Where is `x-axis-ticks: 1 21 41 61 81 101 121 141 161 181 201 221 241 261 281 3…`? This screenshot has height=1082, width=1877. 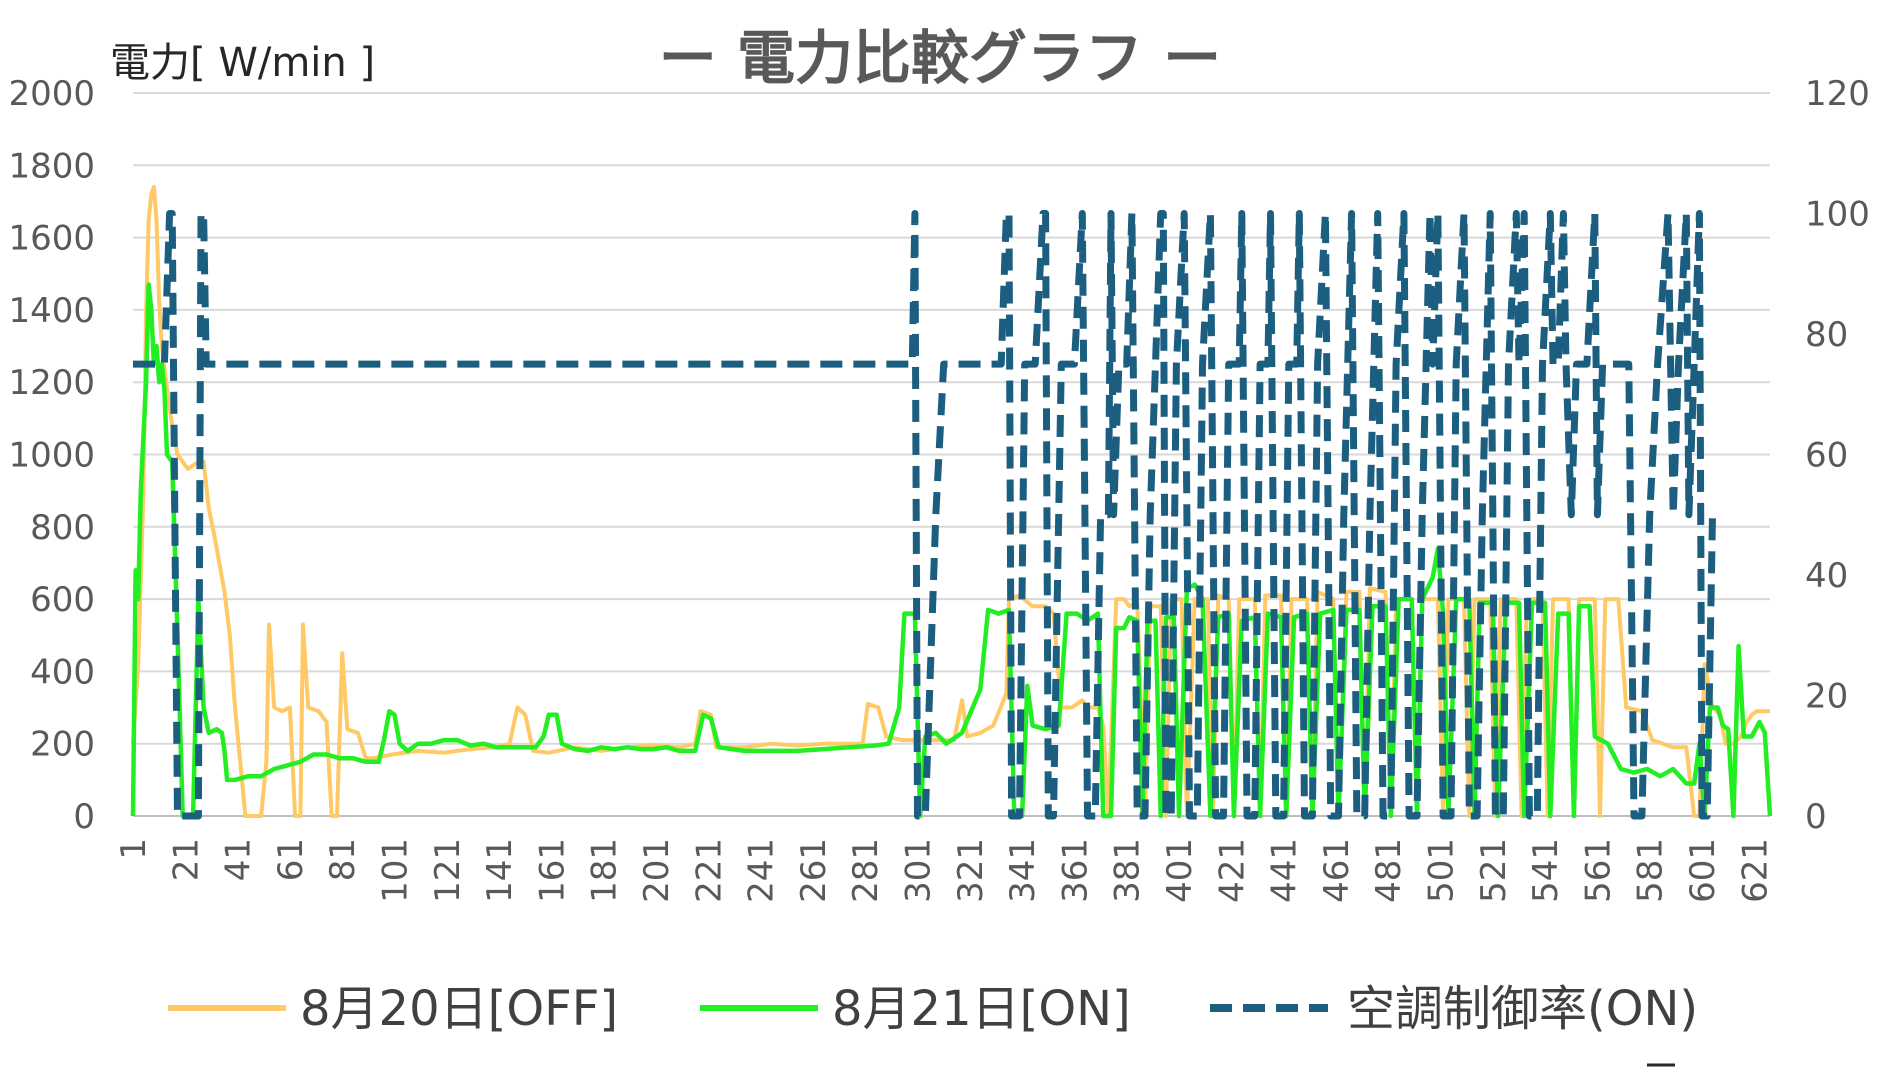
x-axis-ticks: 1 21 41 61 81 101 121 141 161 181 201 221 241 261 281 3… is located at coordinates (944, 870).